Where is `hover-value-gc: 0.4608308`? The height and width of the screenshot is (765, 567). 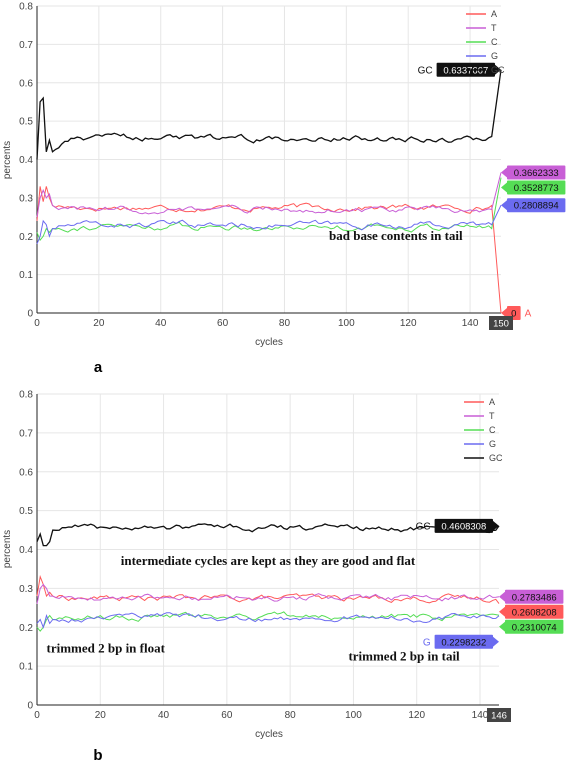 hover-value-gc: 0.4608308 is located at coordinates (463, 526).